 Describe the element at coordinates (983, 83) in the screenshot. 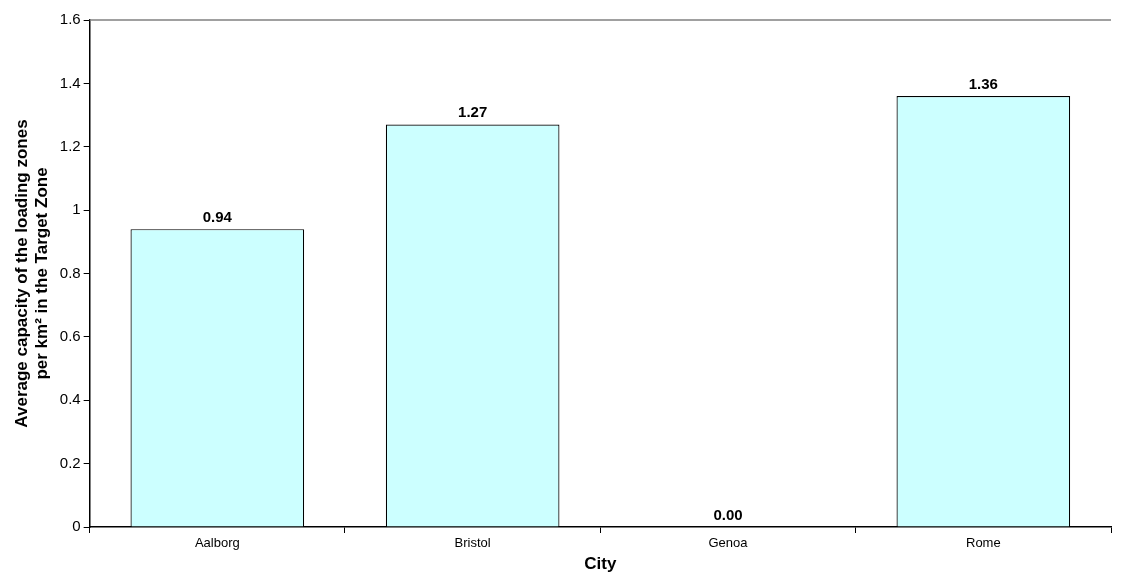

I see `data-label: 1.36` at that location.